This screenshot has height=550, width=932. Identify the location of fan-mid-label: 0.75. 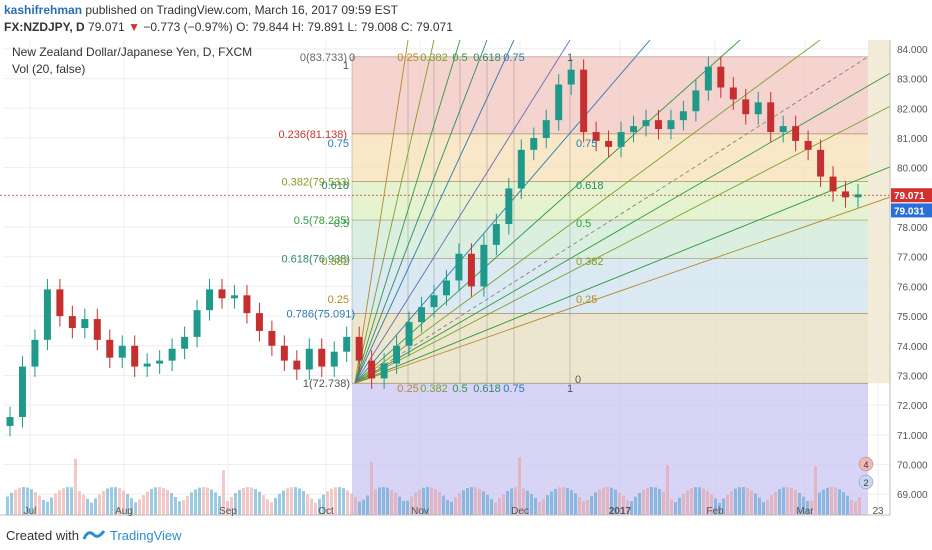
(586, 144).